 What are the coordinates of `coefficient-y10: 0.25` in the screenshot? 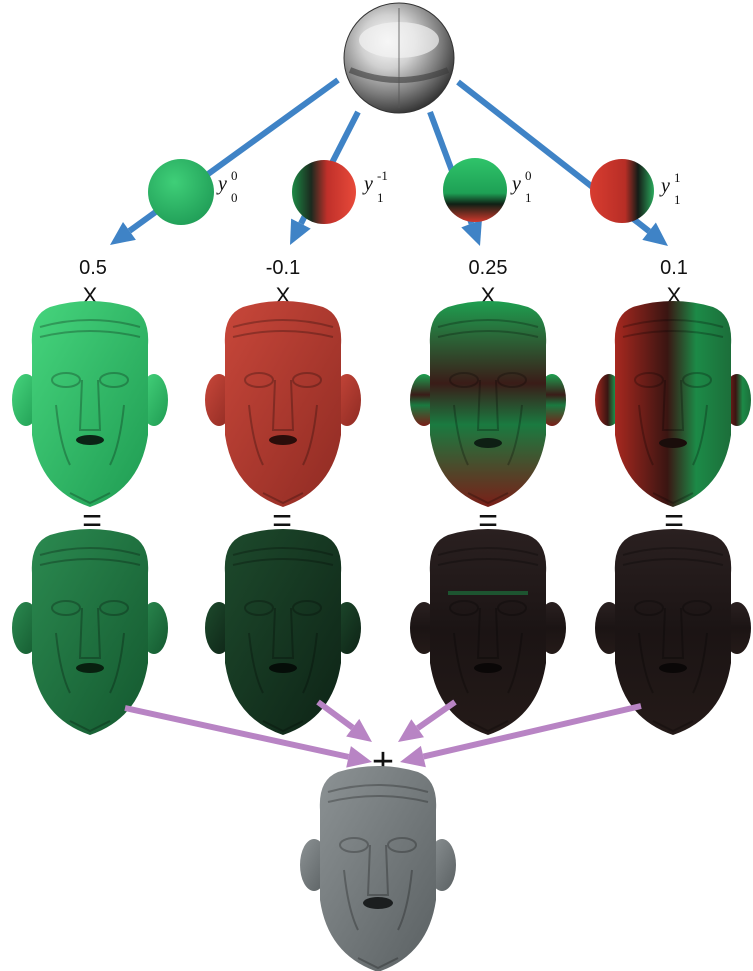 It's located at (488, 268).